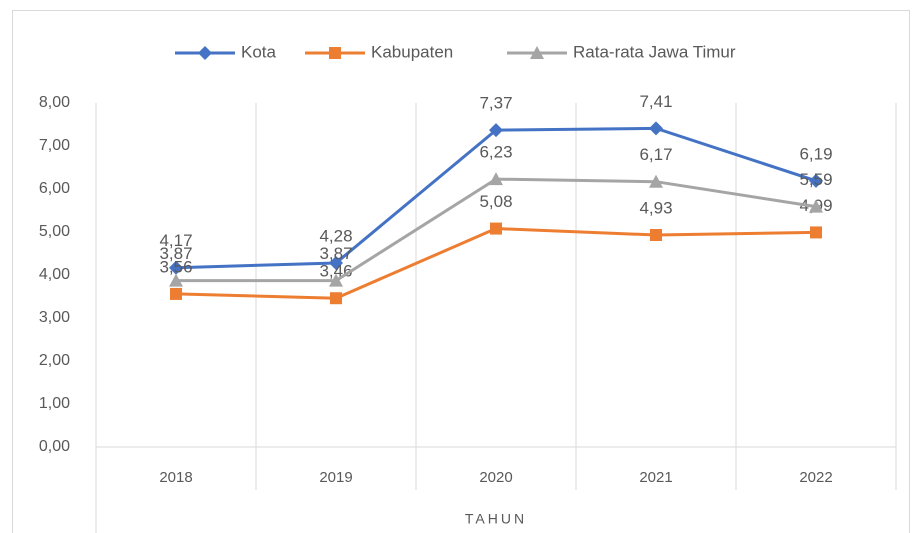 Image resolution: width=914 pixels, height=533 pixels. What do you see at coordinates (54, 446) in the screenshot?
I see `y-tick-label: 0,00` at bounding box center [54, 446].